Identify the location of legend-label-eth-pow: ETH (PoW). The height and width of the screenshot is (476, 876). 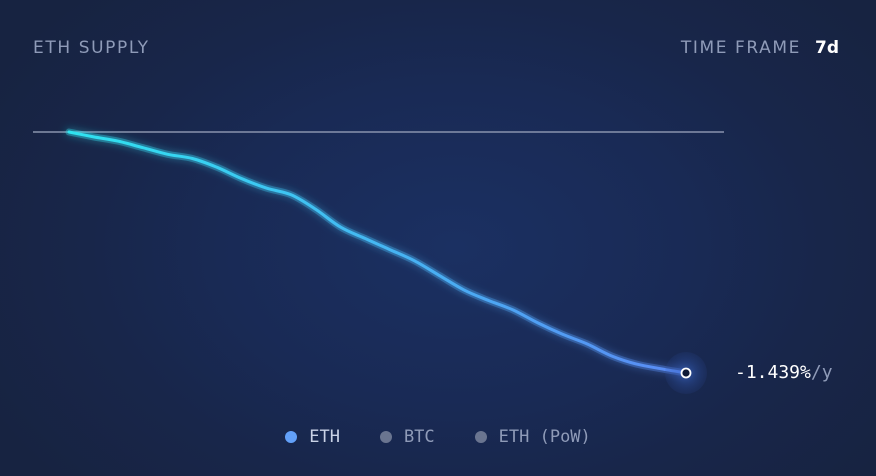
(544, 437).